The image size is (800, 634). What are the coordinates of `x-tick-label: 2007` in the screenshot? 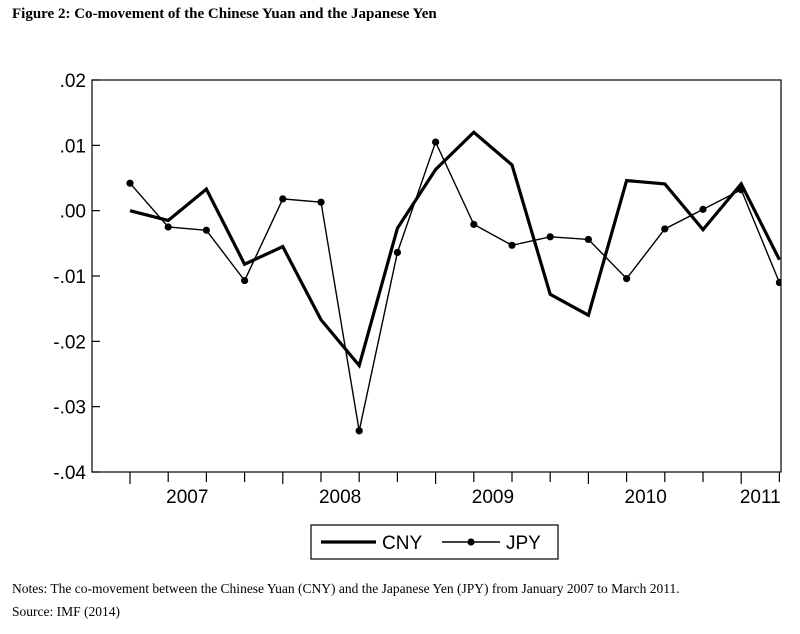 It's located at (187, 497).